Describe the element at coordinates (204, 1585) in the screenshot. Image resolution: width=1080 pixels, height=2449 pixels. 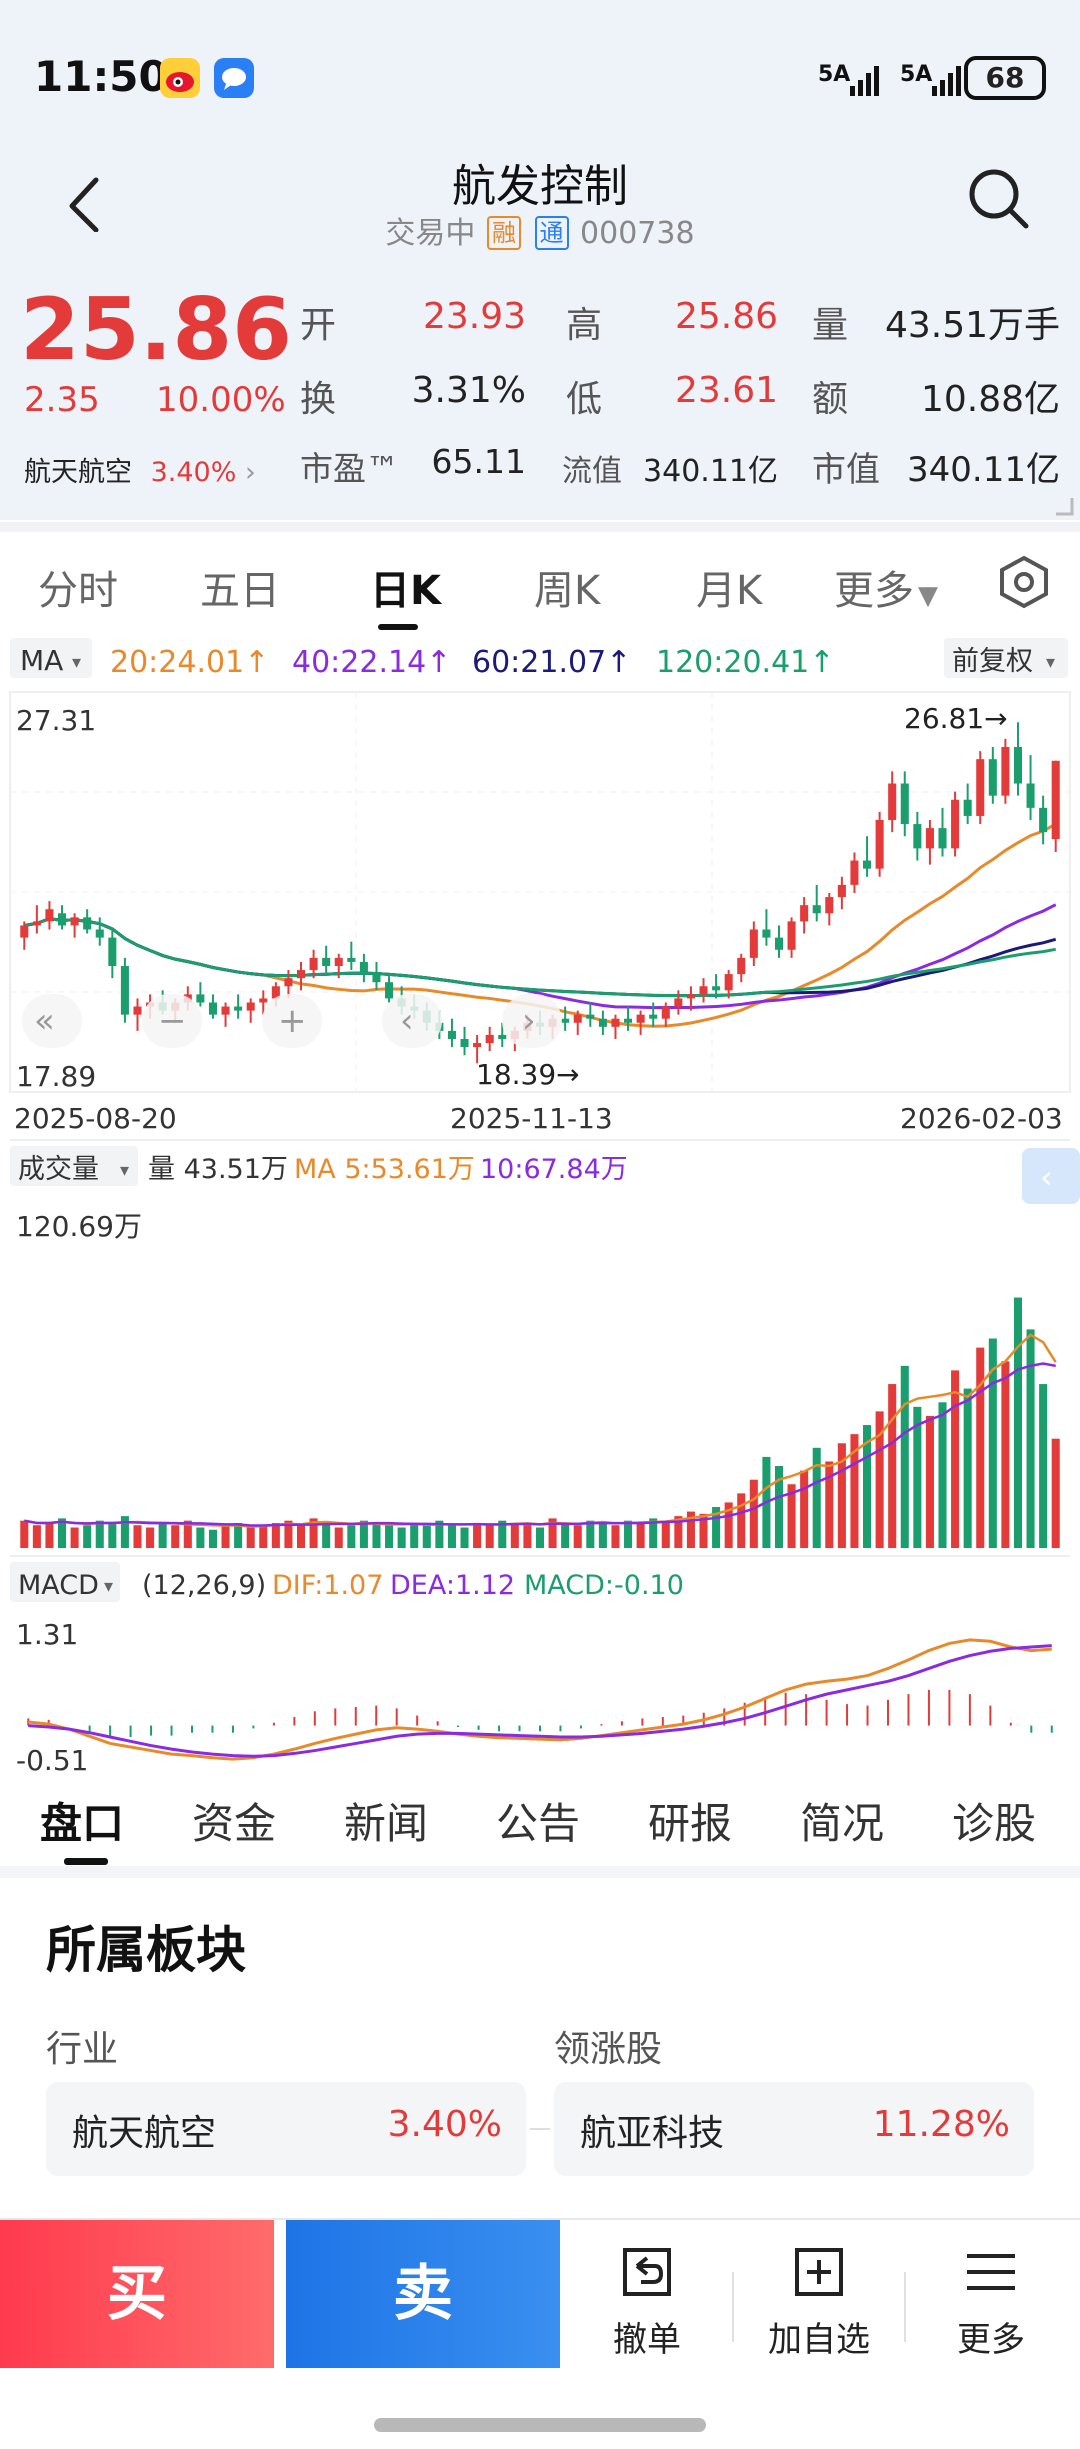
I see `macd-params: (12,26,9)` at that location.